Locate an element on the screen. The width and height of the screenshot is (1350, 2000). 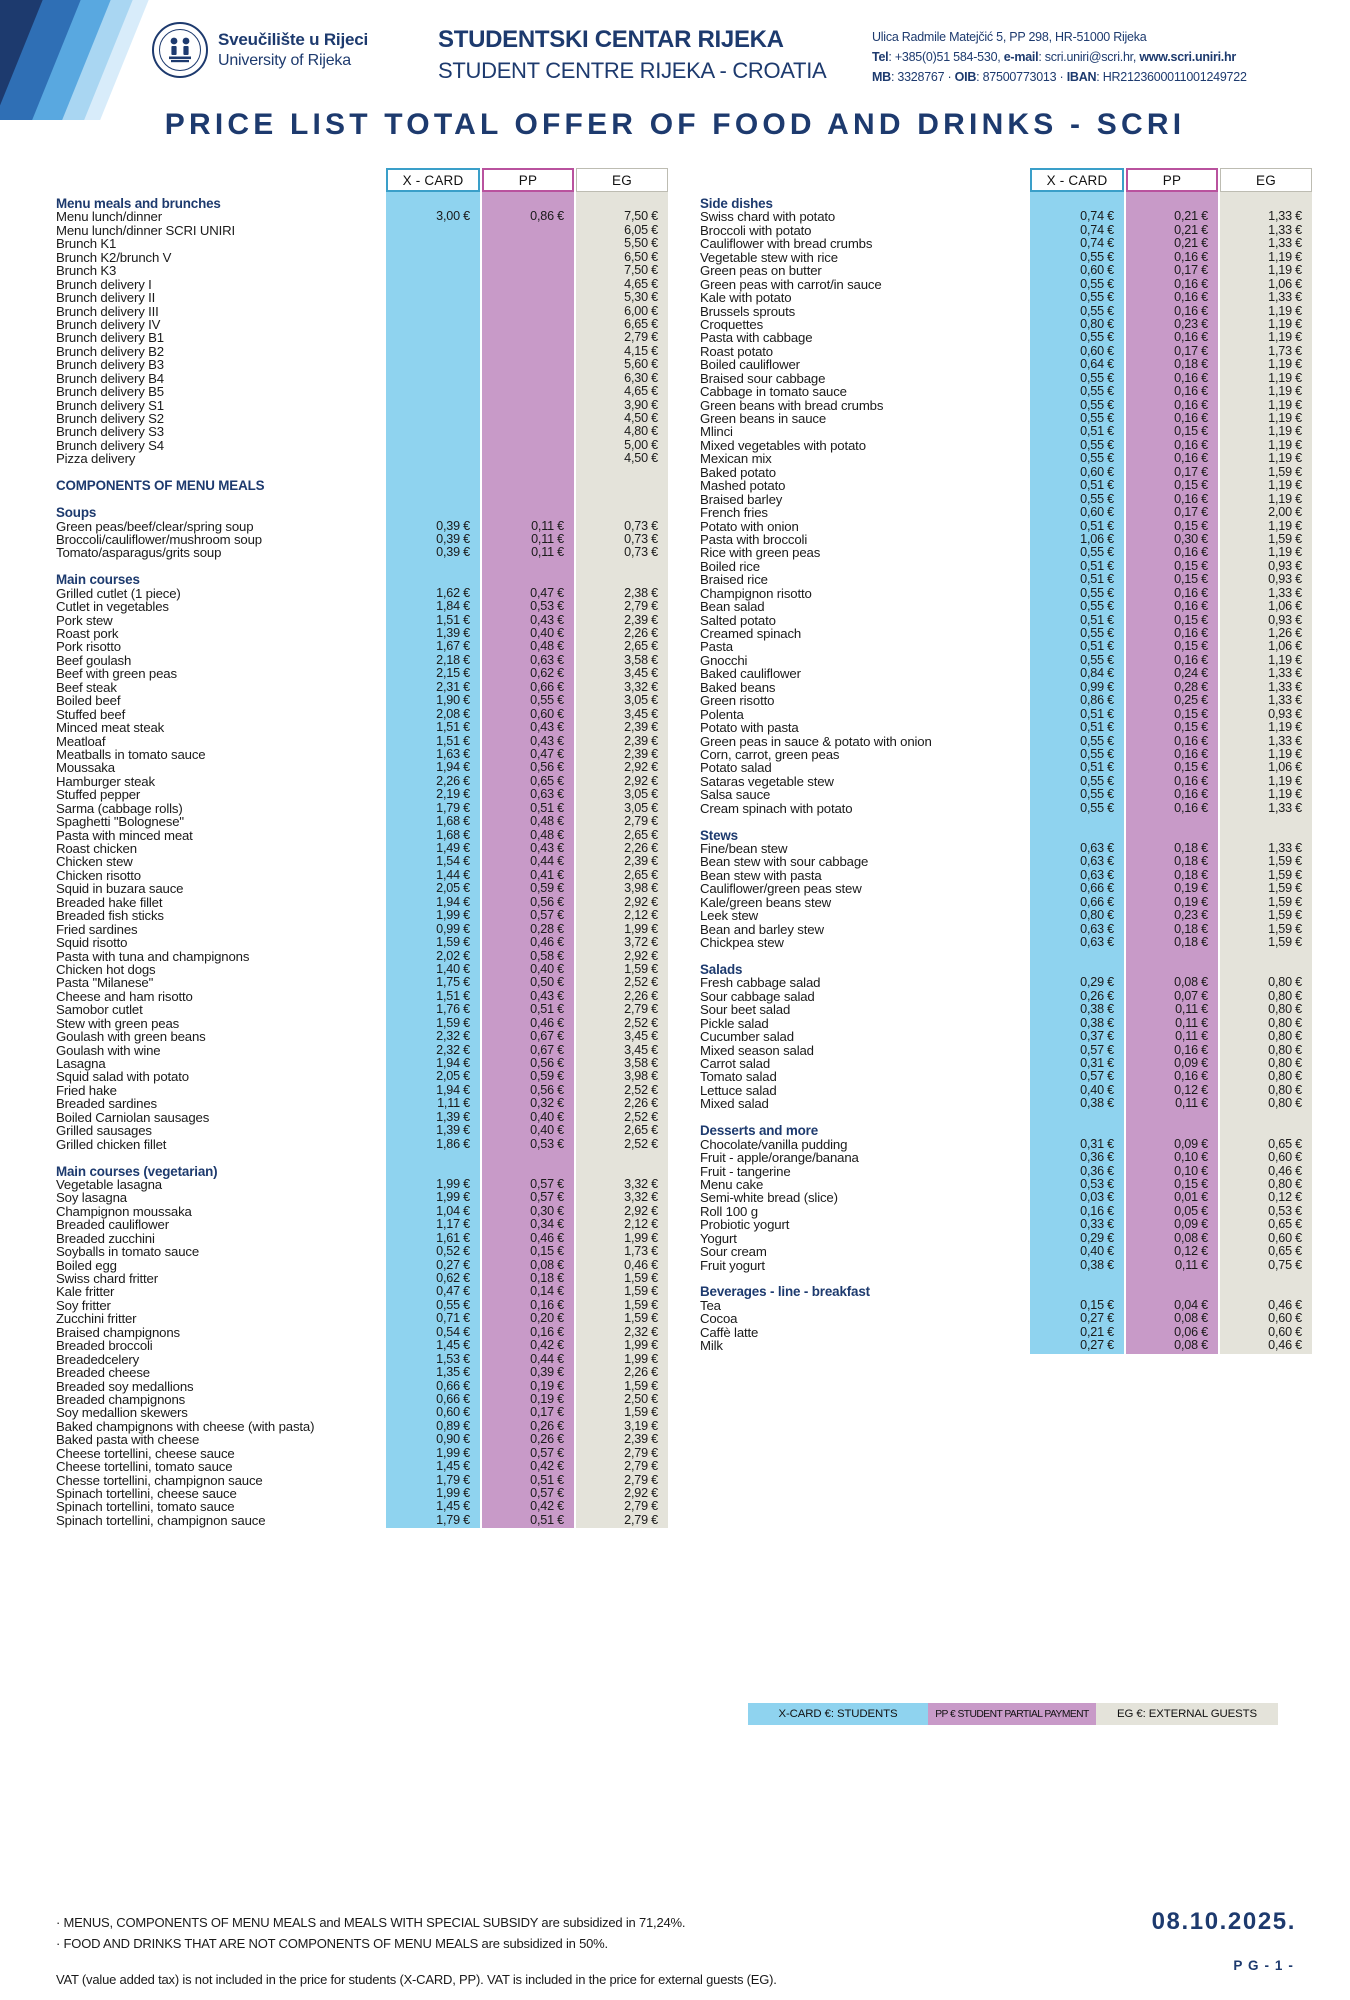
price-x-card: 1,40 € is located at coordinates (453, 968).